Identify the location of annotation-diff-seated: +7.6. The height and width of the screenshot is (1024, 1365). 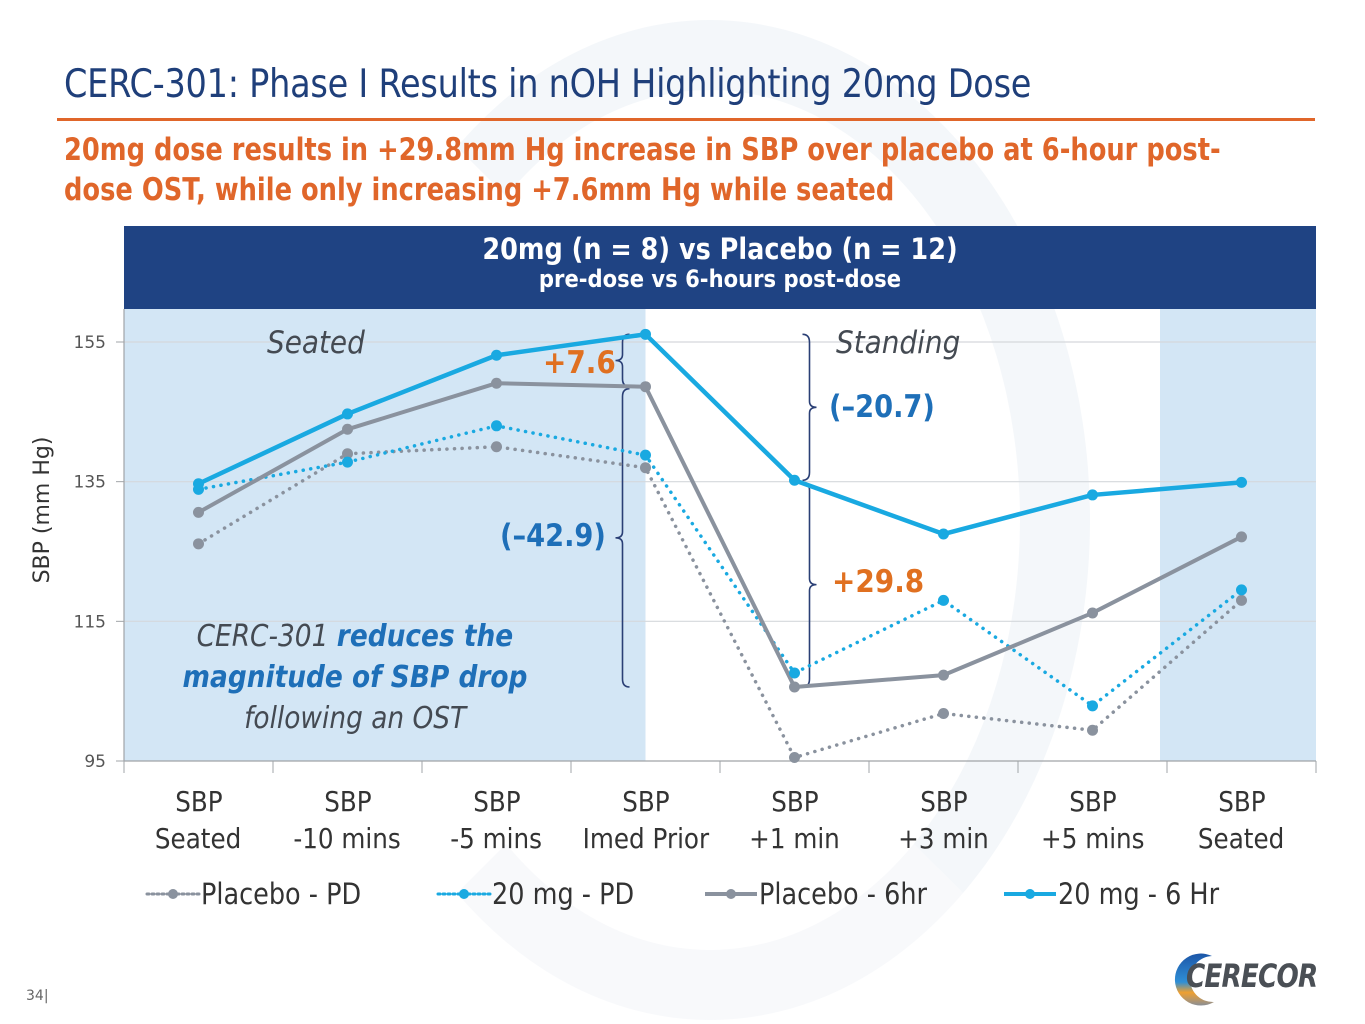
(579, 363).